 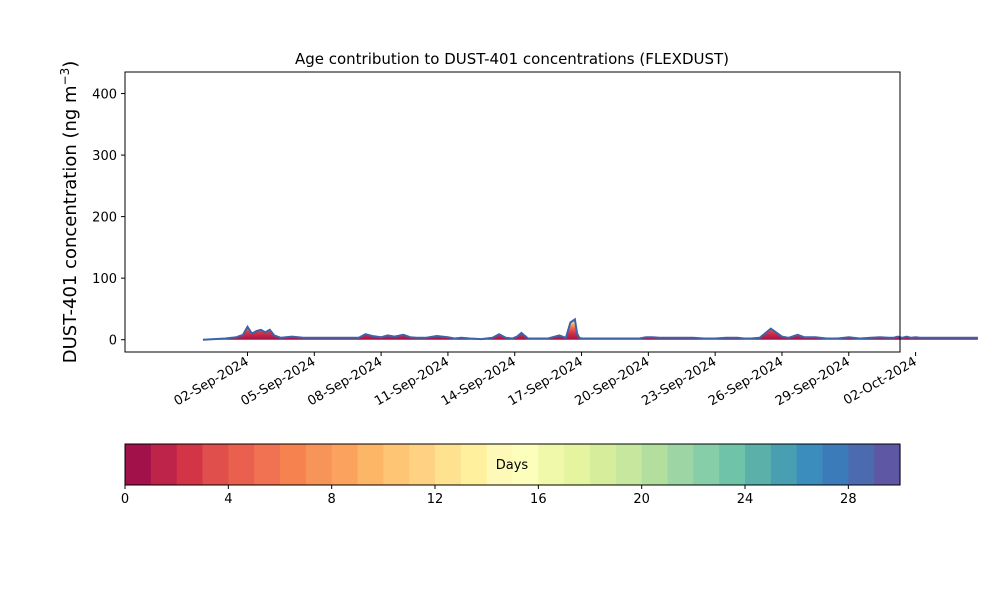 I want to click on colorbar-tick-label: 0, so click(x=125, y=499).